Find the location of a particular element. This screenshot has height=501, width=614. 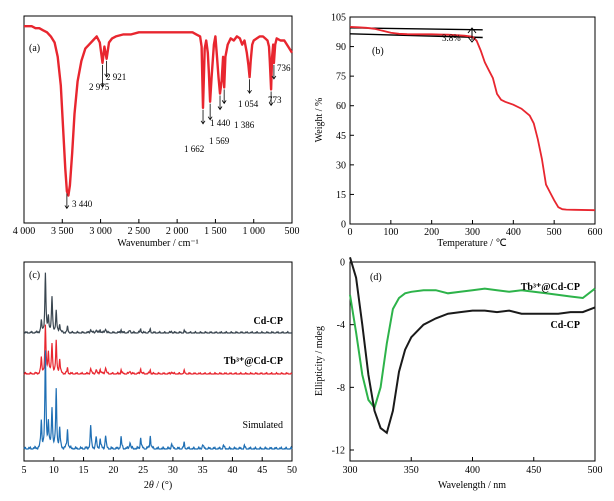

panel-b-x-tick-label: 600 is located at coordinates (595, 232).